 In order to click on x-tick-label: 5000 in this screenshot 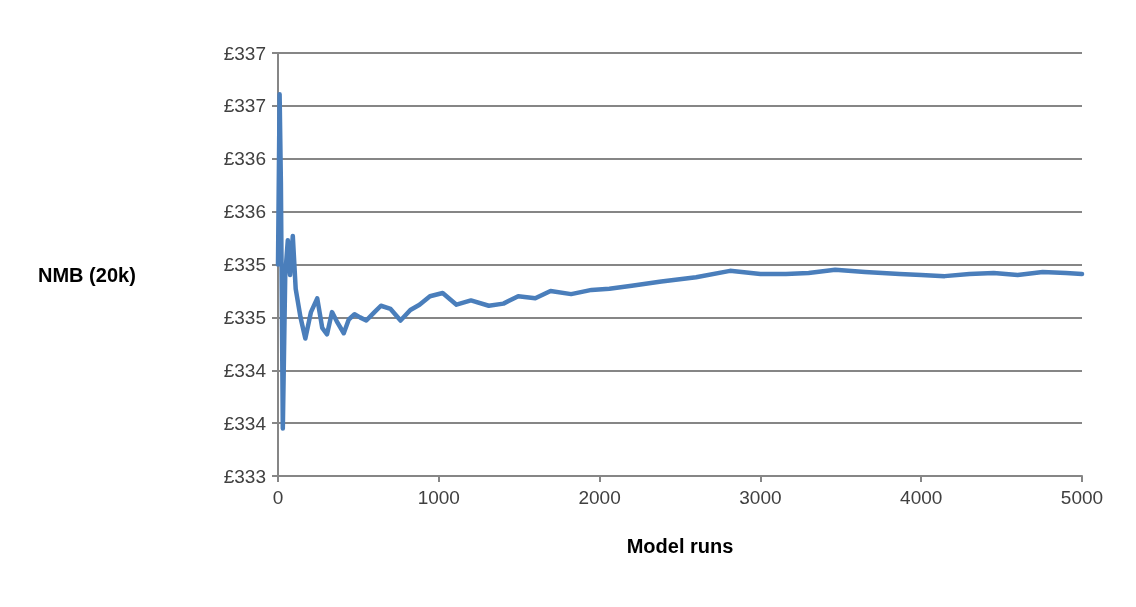, I will do `click(1082, 497)`.